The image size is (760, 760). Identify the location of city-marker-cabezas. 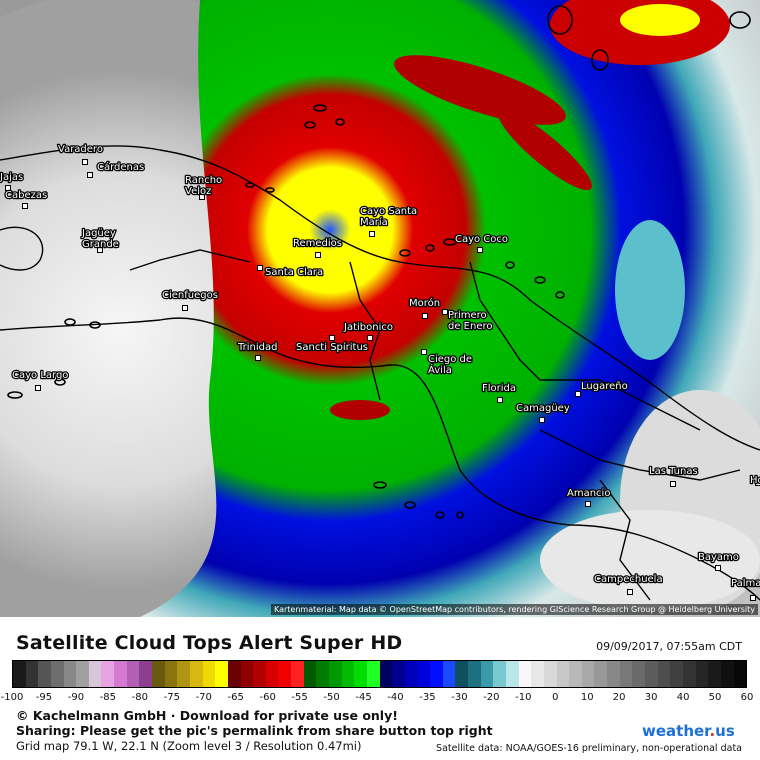
(25, 206).